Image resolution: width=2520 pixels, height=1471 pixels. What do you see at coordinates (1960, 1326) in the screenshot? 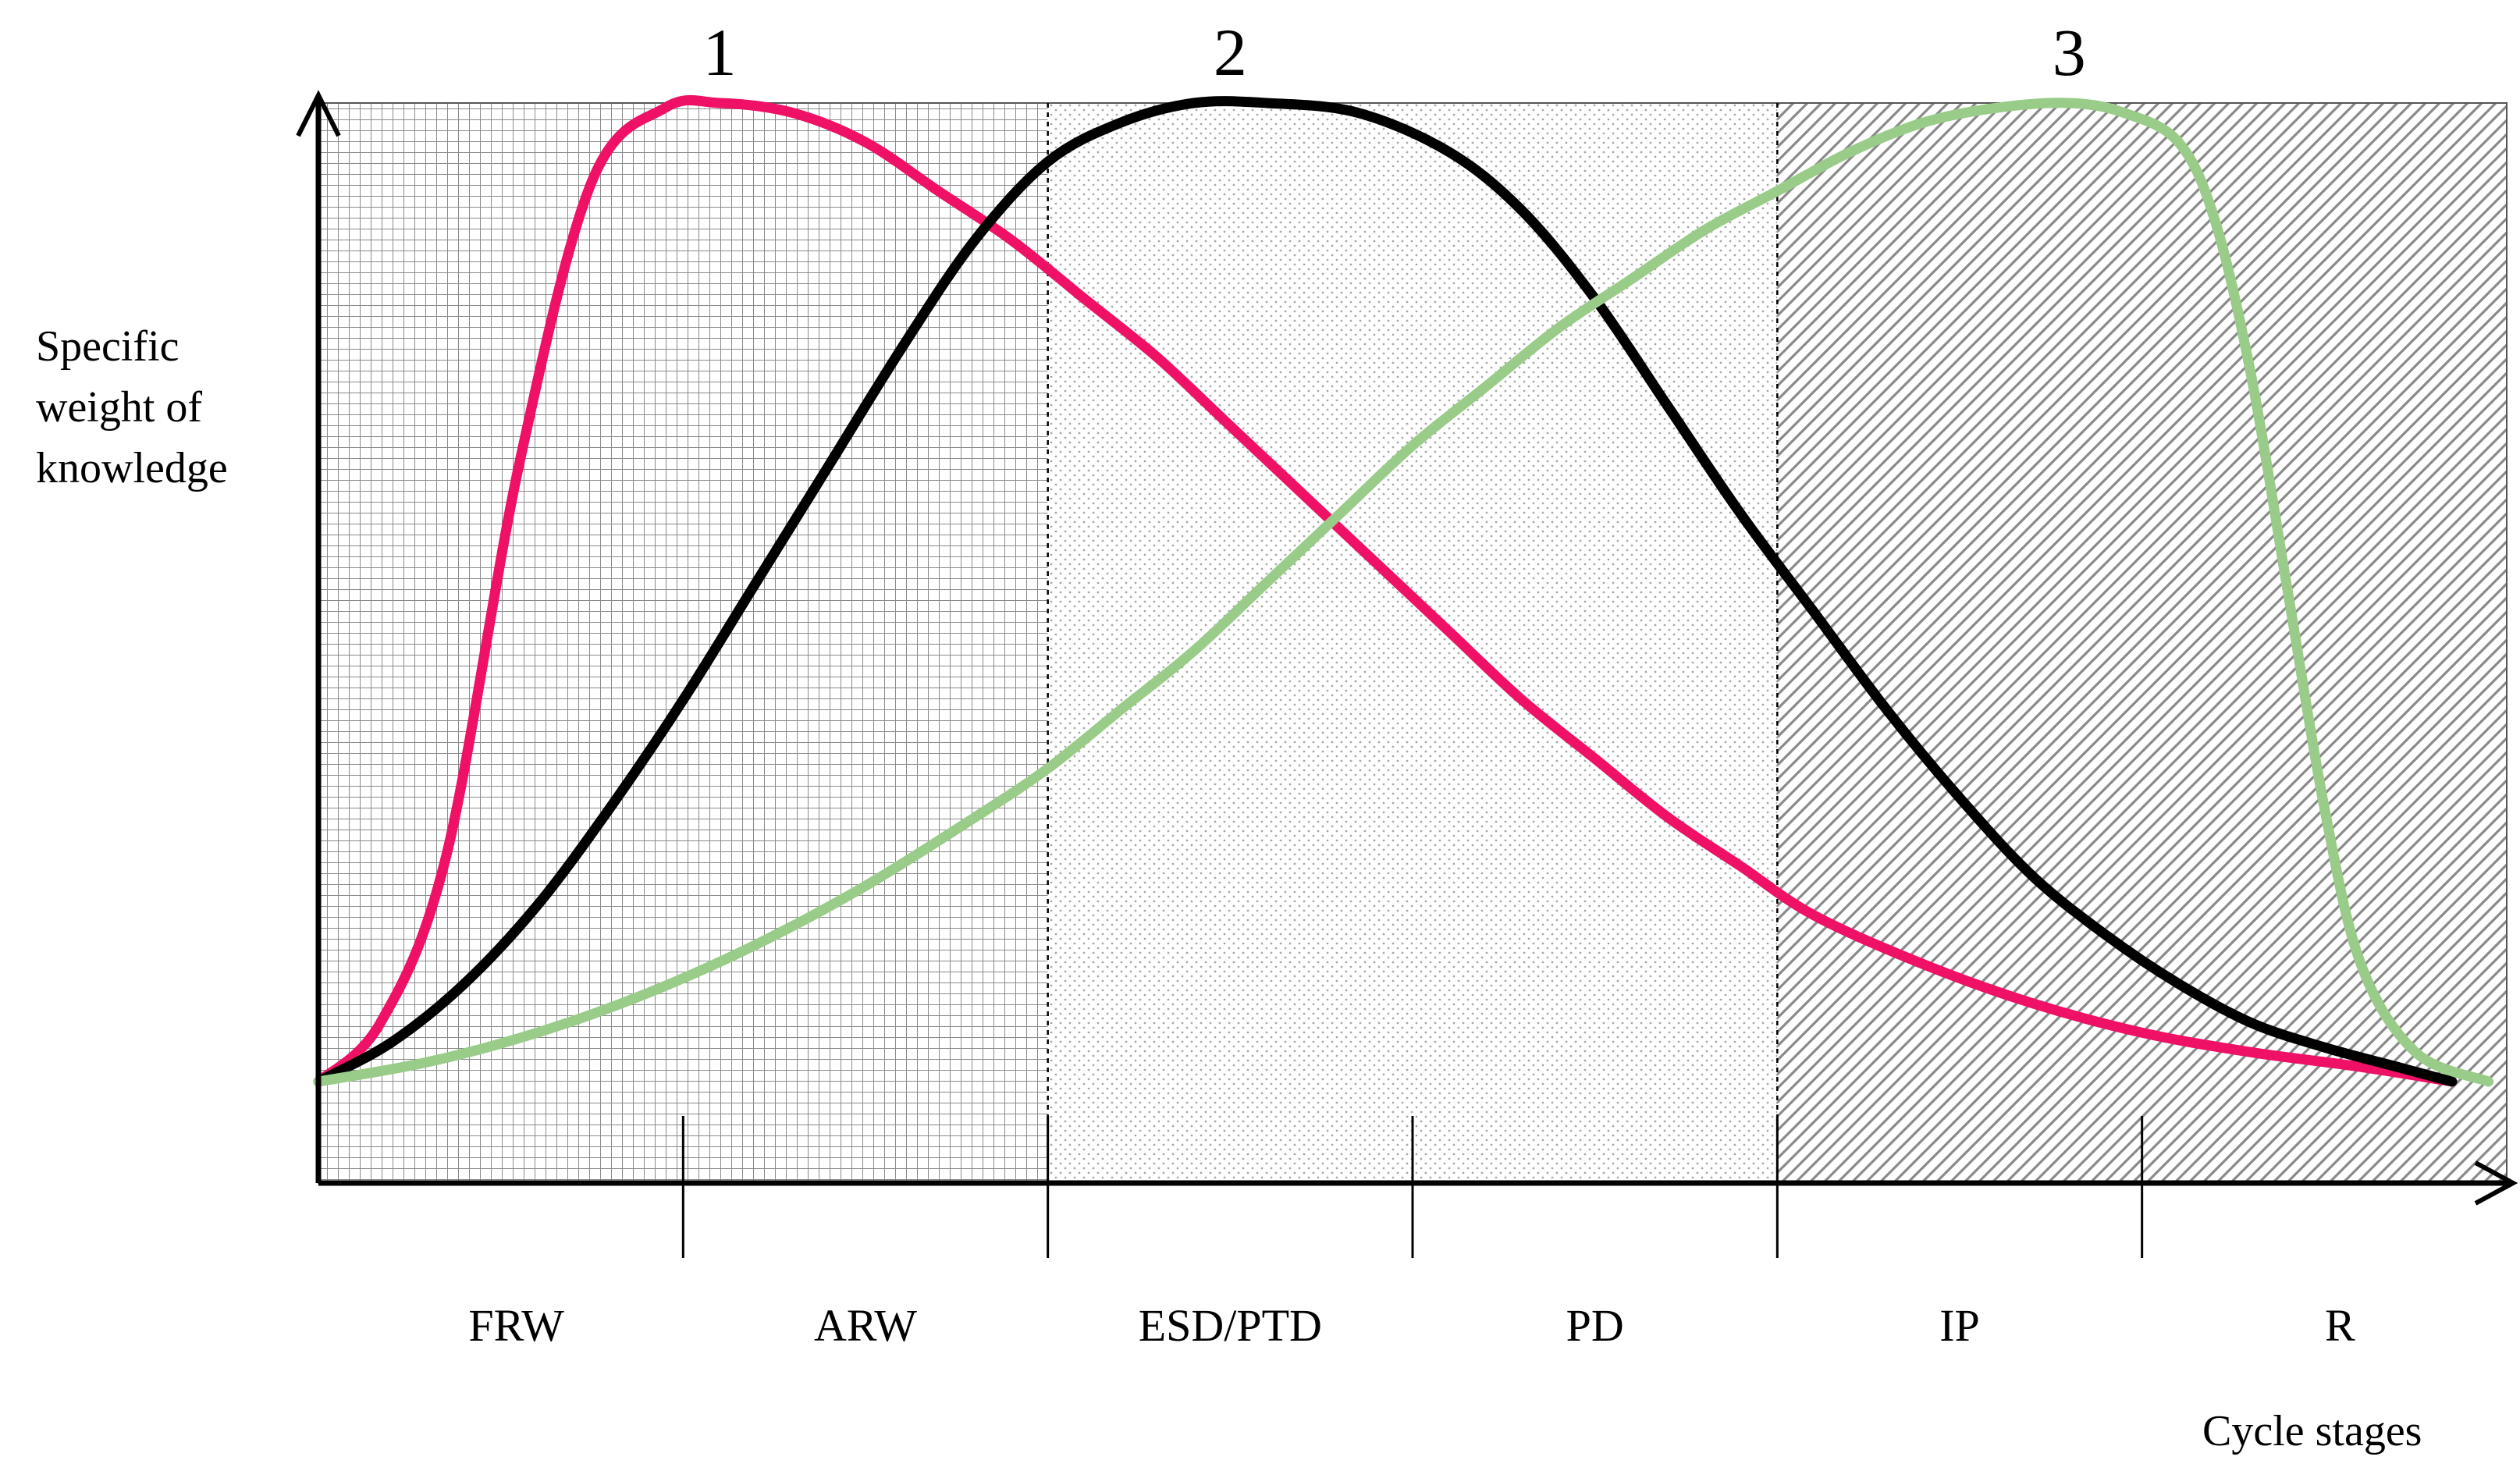
I see `x-tick-label-5: IP` at bounding box center [1960, 1326].